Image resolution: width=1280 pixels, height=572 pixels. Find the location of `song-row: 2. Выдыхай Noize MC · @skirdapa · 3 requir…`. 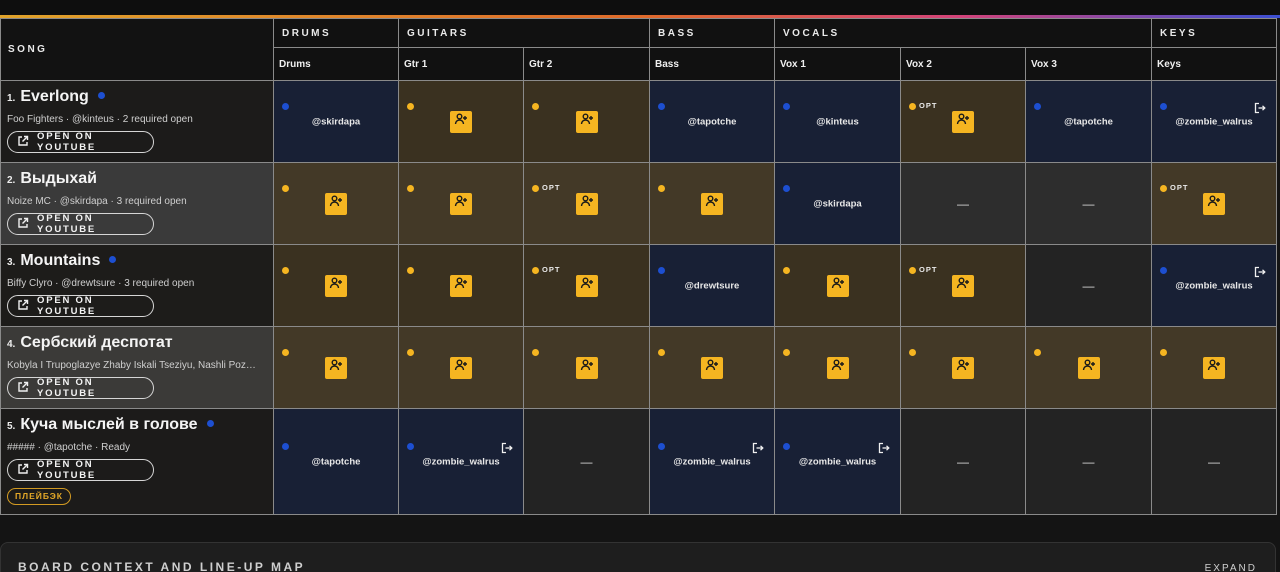

song-row: 2. Выдыхай Noize MC · @skirdapa · 3 requir… is located at coordinates (639, 203).